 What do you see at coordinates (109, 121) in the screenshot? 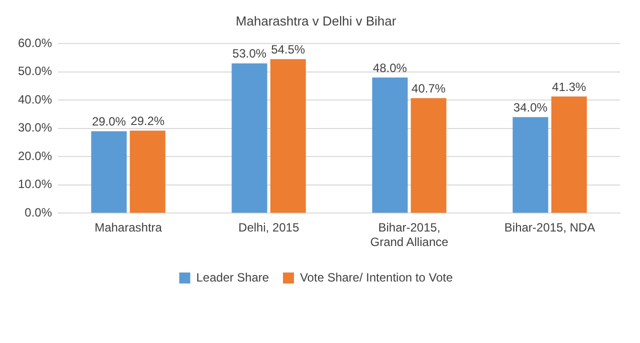
I see `data-label: 29.0%` at bounding box center [109, 121].